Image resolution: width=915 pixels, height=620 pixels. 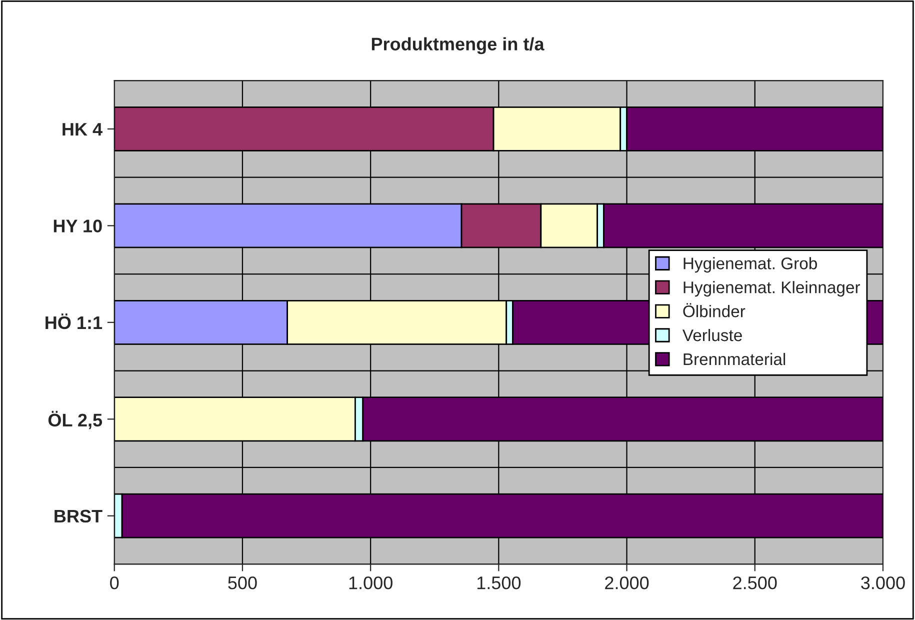 I want to click on legend-label: Ölbinder, so click(x=714, y=310).